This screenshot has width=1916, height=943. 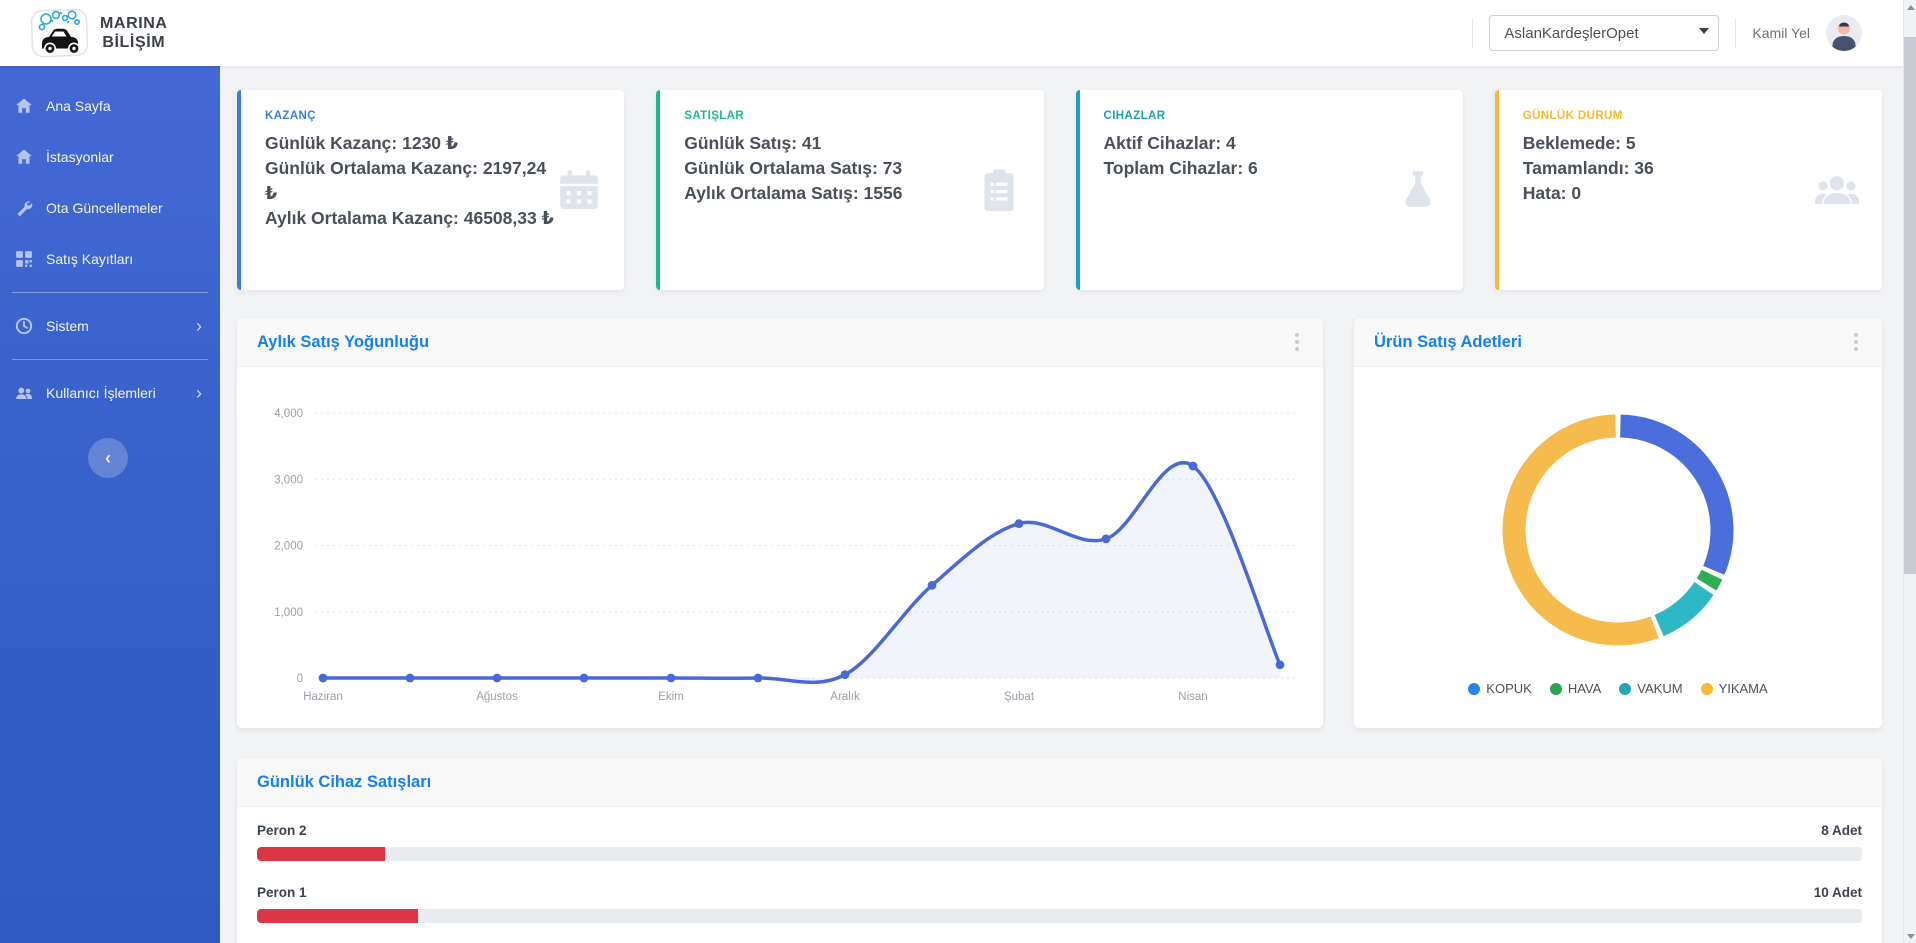 I want to click on device-amount: 8 Adet, so click(x=1841, y=830).